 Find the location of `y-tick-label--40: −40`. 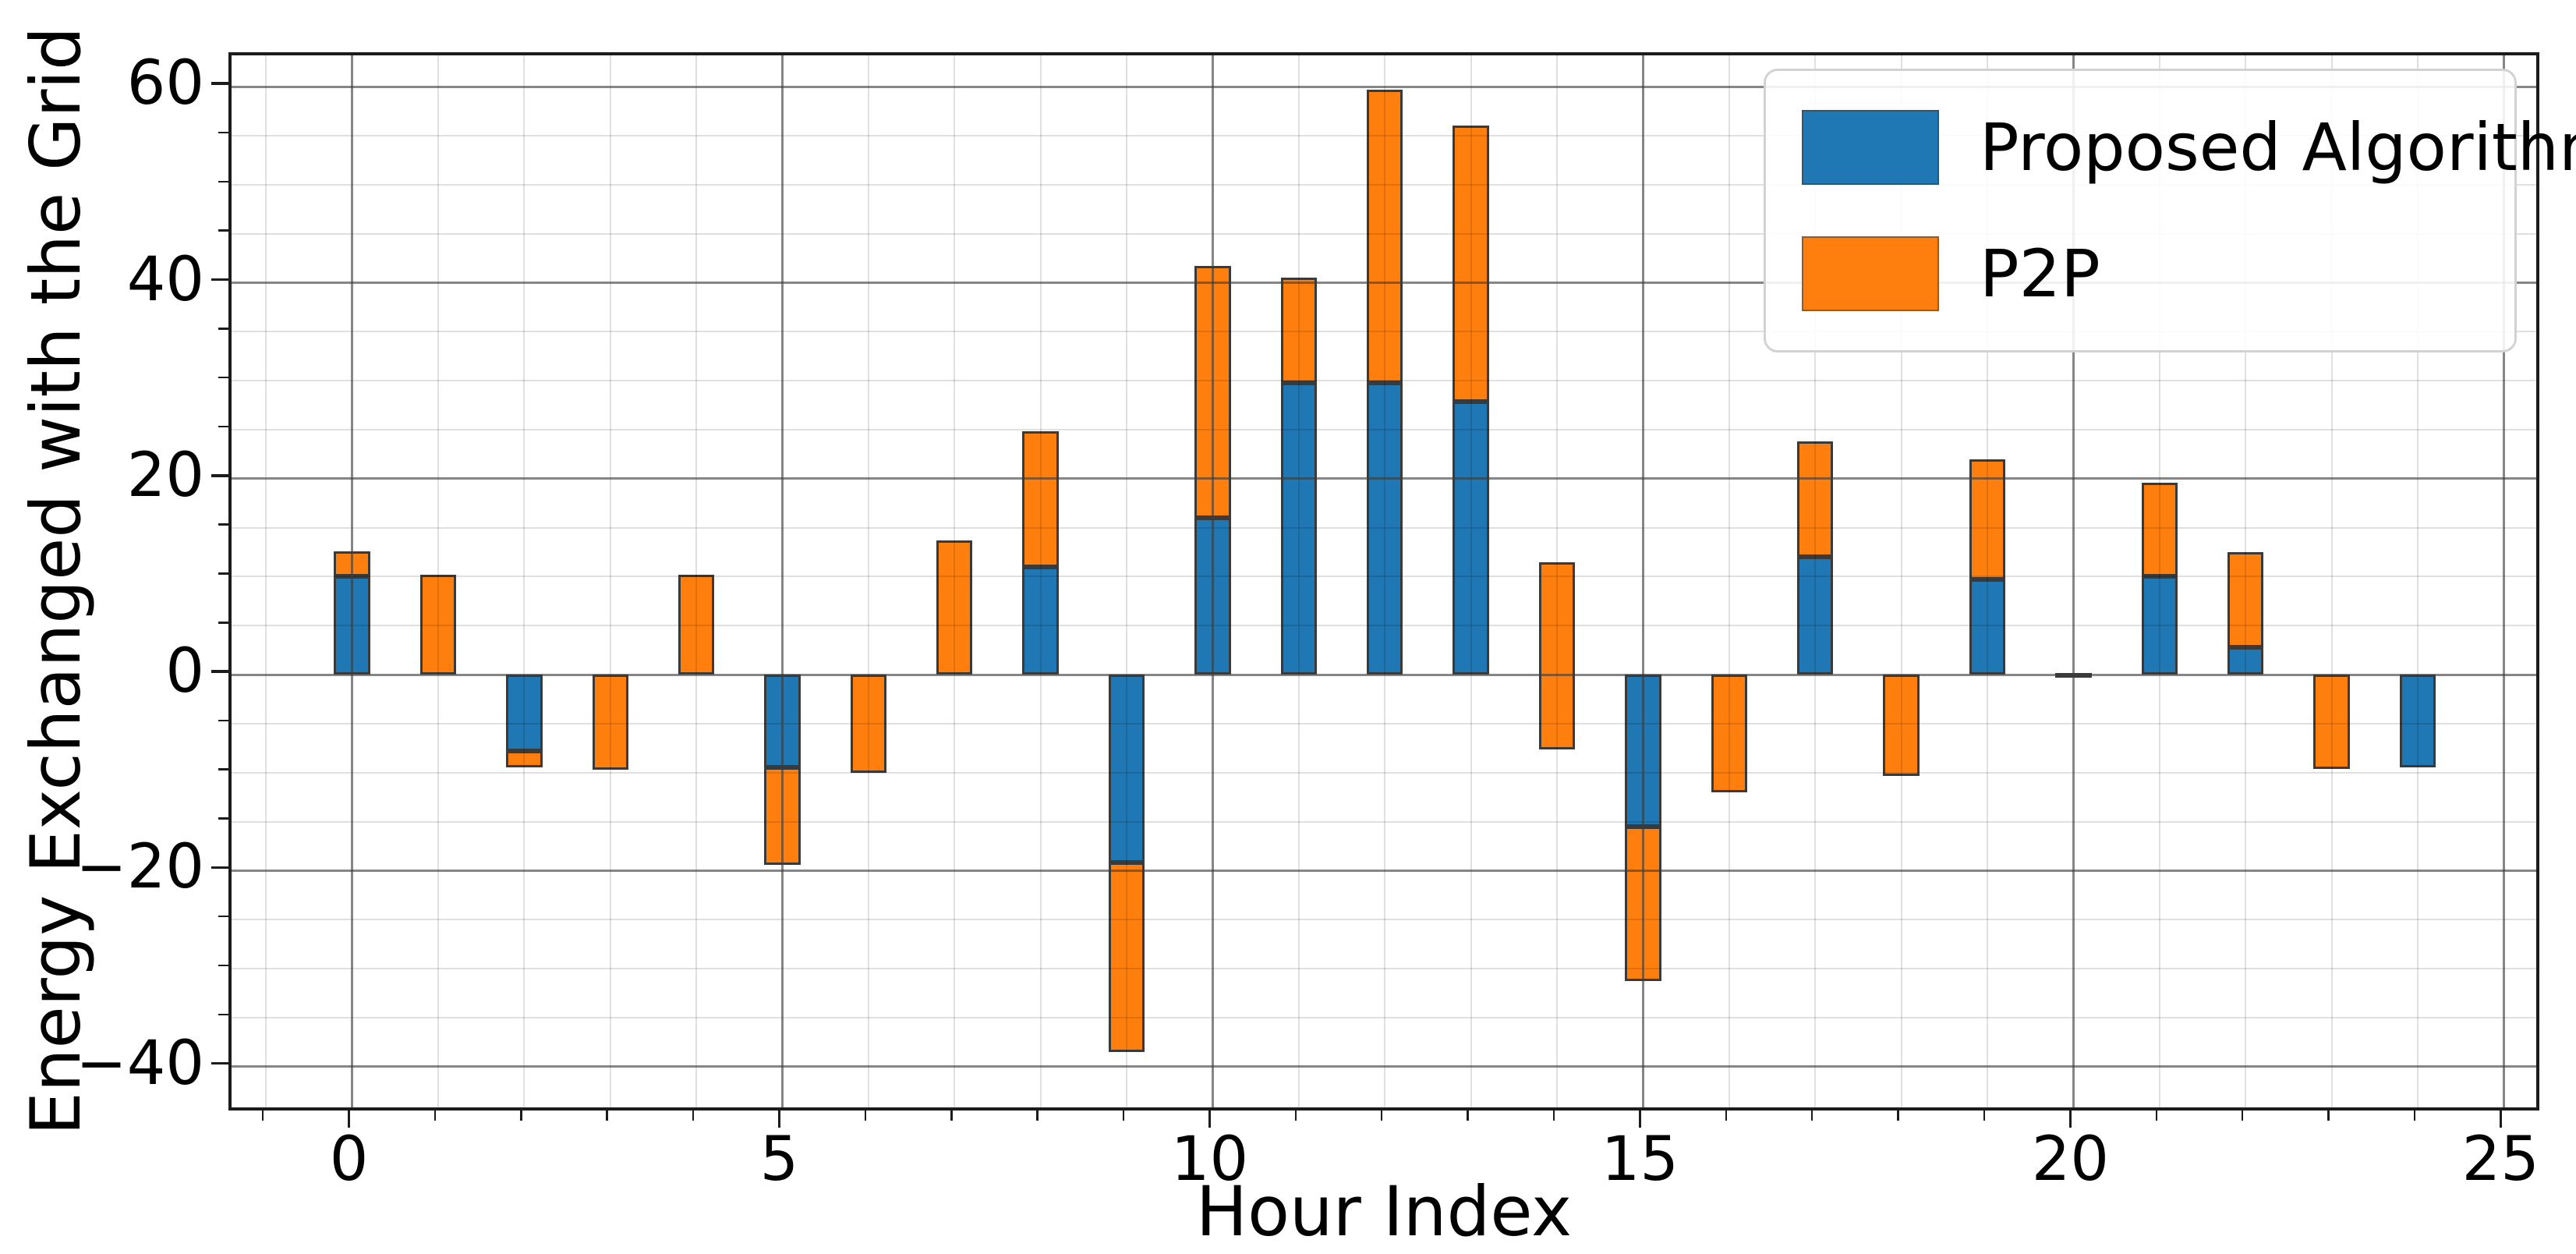

y-tick-label--40: −40 is located at coordinates (140, 1063).